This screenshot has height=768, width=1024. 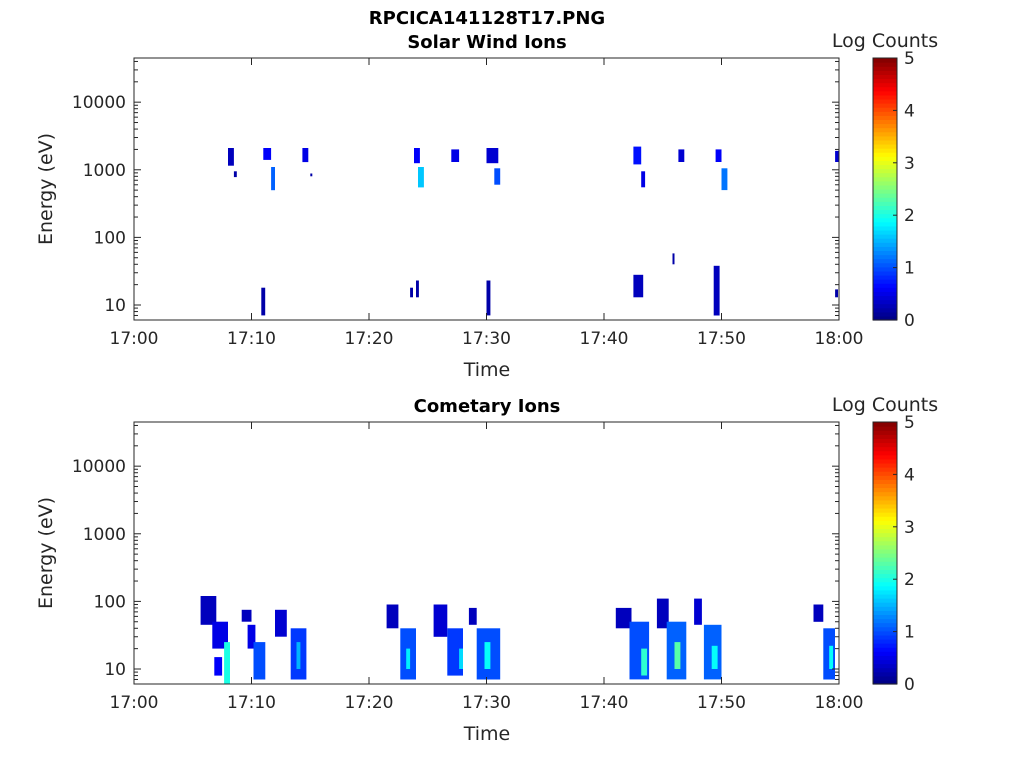 I want to click on cometary-title: Cometary Ions, so click(x=487, y=406).